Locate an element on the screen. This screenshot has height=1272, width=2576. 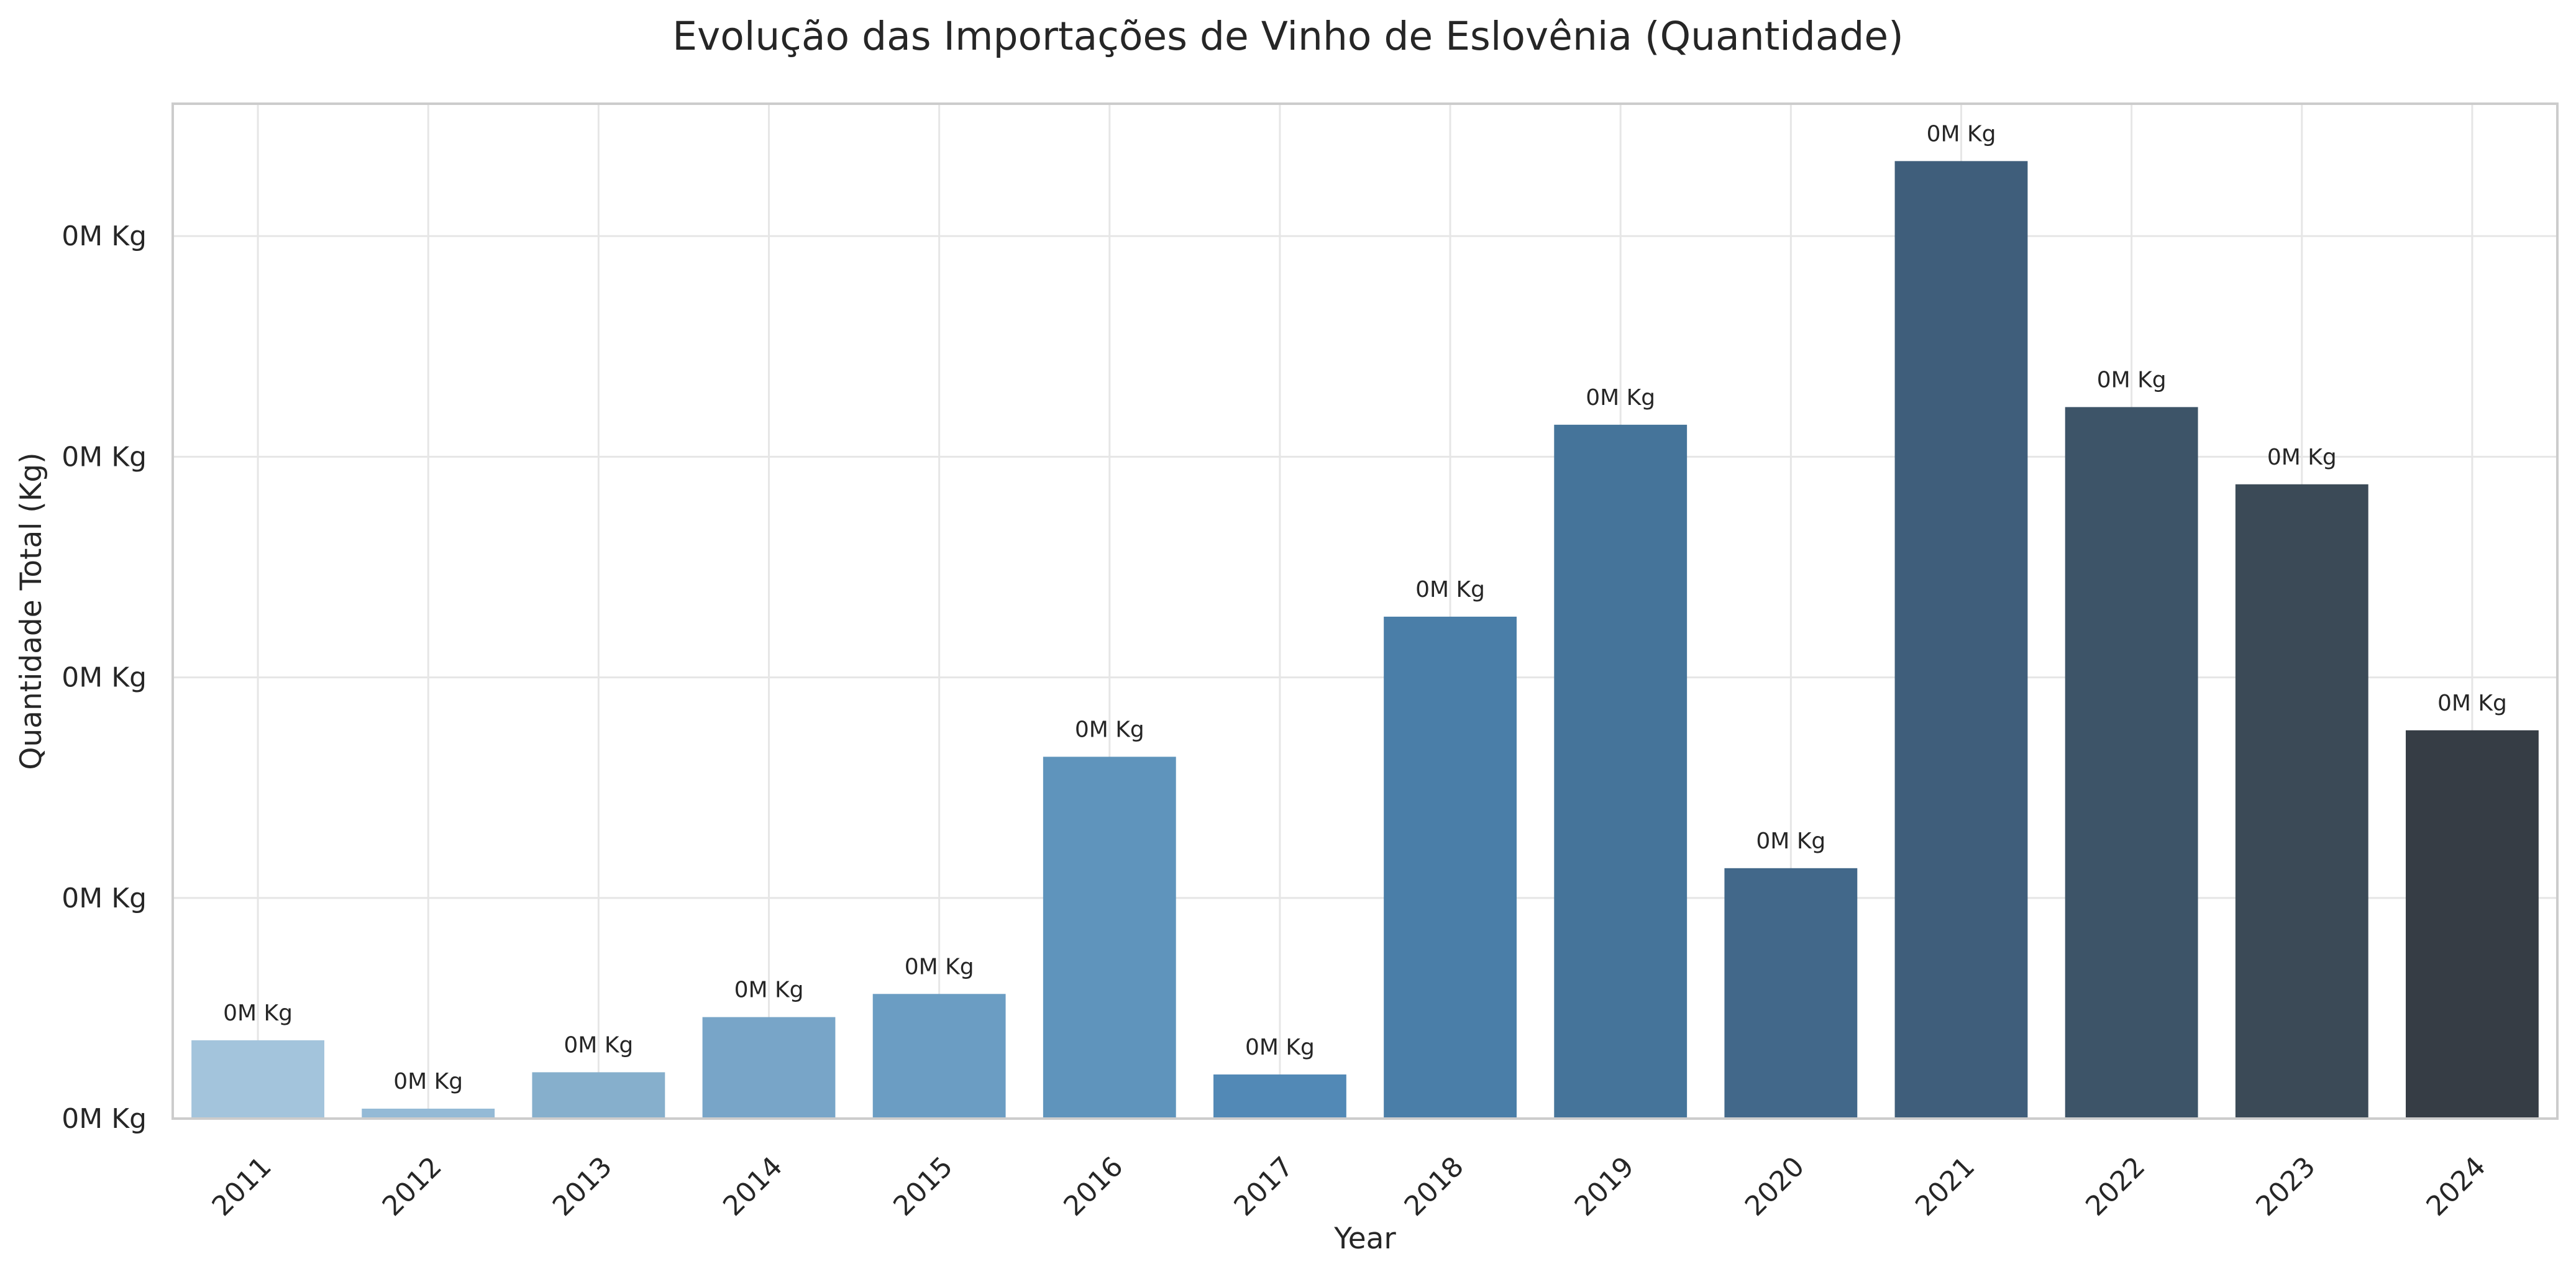
x-tick-label: 2022 is located at coordinates (2115, 1186).